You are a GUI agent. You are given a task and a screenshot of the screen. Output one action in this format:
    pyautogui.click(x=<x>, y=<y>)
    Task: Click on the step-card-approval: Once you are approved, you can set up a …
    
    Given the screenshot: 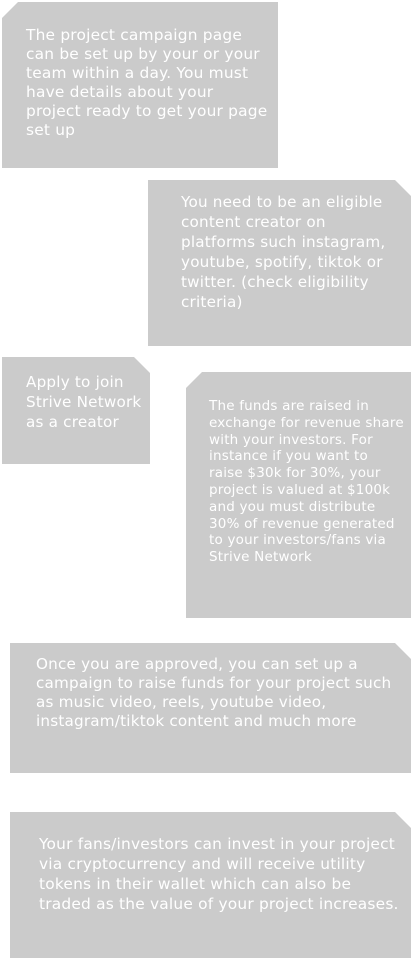 What is the action you would take?
    pyautogui.click(x=210, y=708)
    